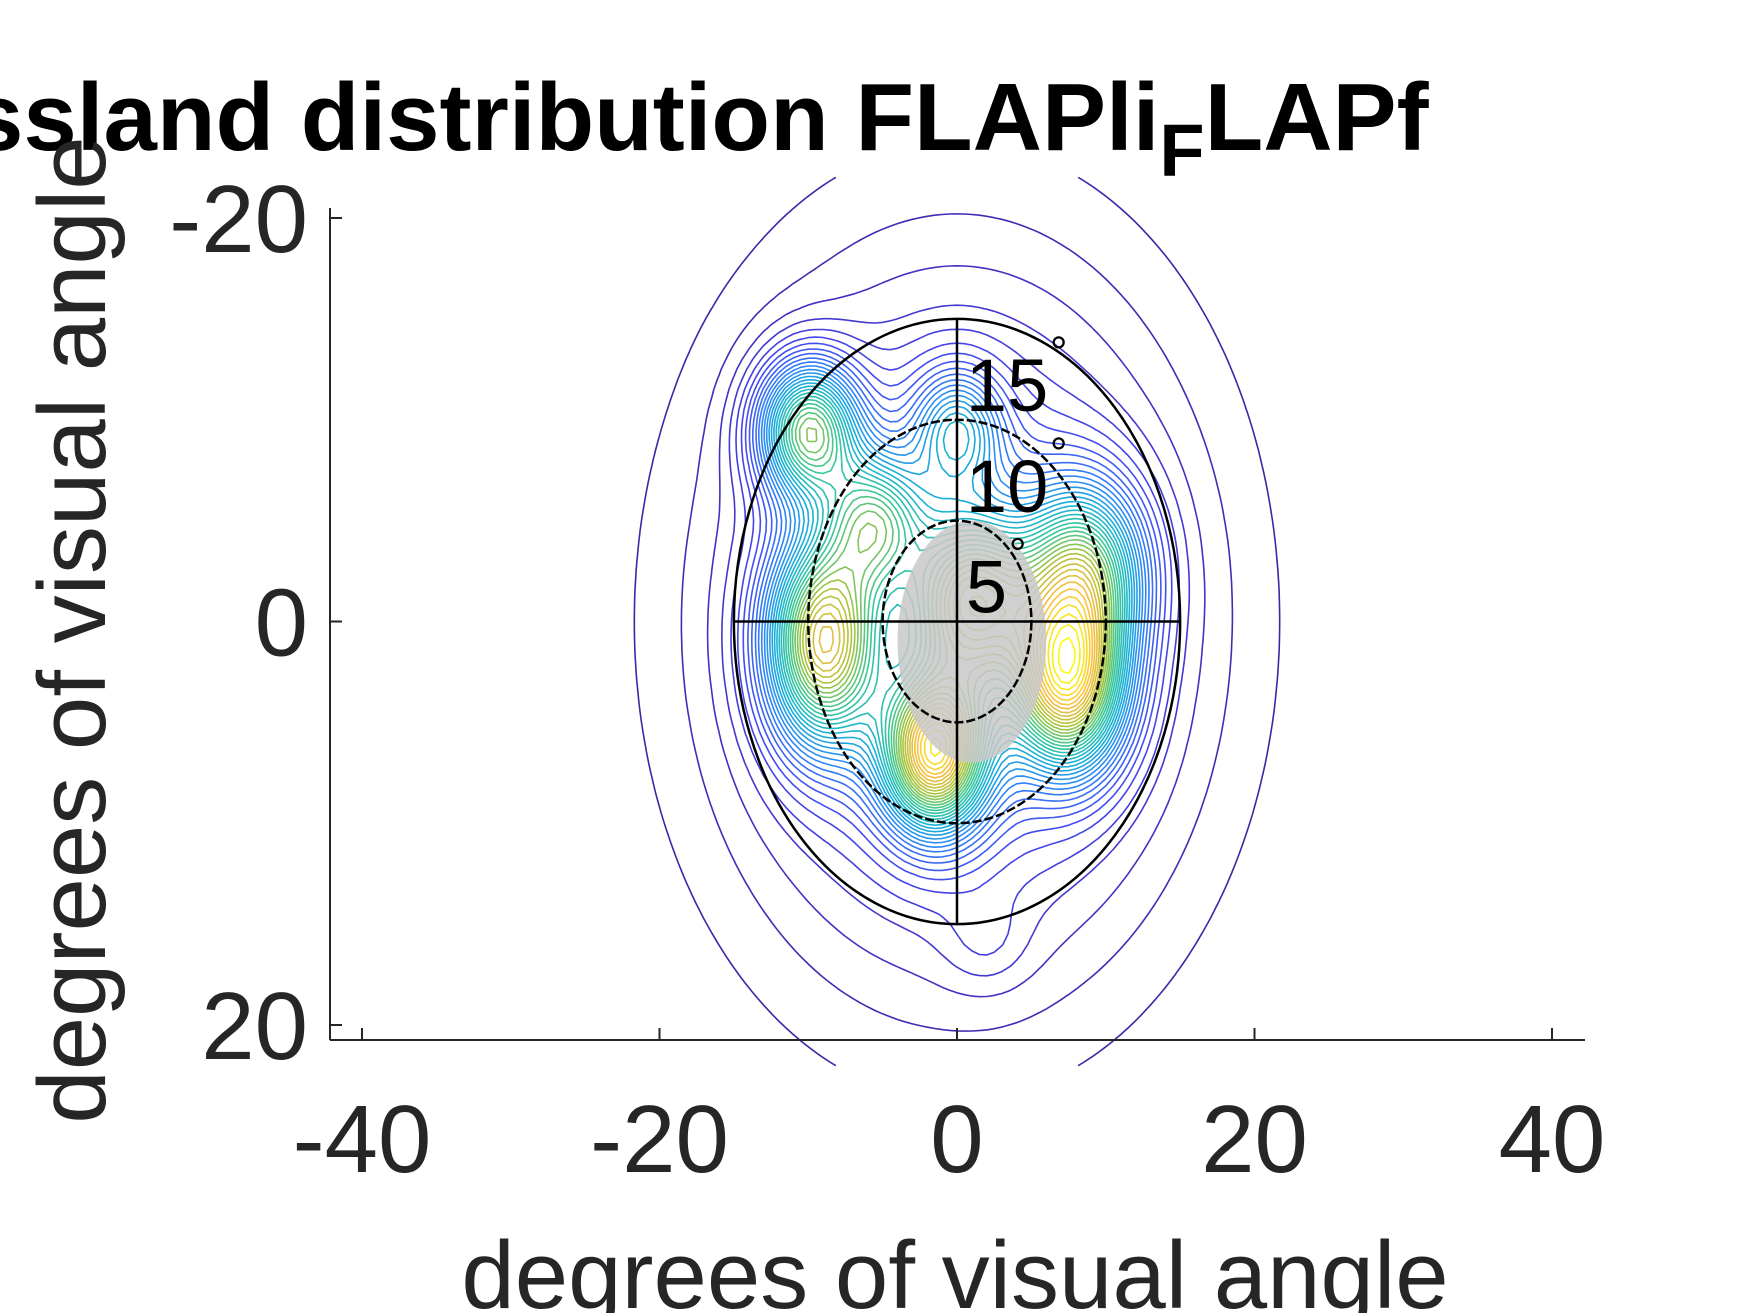 The height and width of the screenshot is (1313, 1750). What do you see at coordinates (1317, 117) in the screenshot?
I see `chart-title-tail: LAPf` at bounding box center [1317, 117].